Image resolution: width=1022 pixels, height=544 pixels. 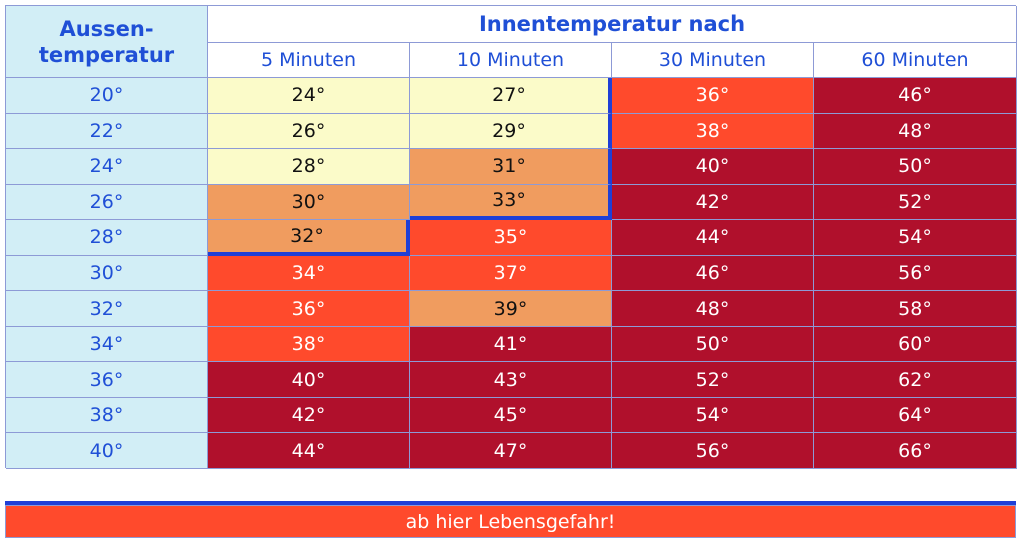 What do you see at coordinates (309, 238) in the screenshot?
I see `cell: 32°` at bounding box center [309, 238].